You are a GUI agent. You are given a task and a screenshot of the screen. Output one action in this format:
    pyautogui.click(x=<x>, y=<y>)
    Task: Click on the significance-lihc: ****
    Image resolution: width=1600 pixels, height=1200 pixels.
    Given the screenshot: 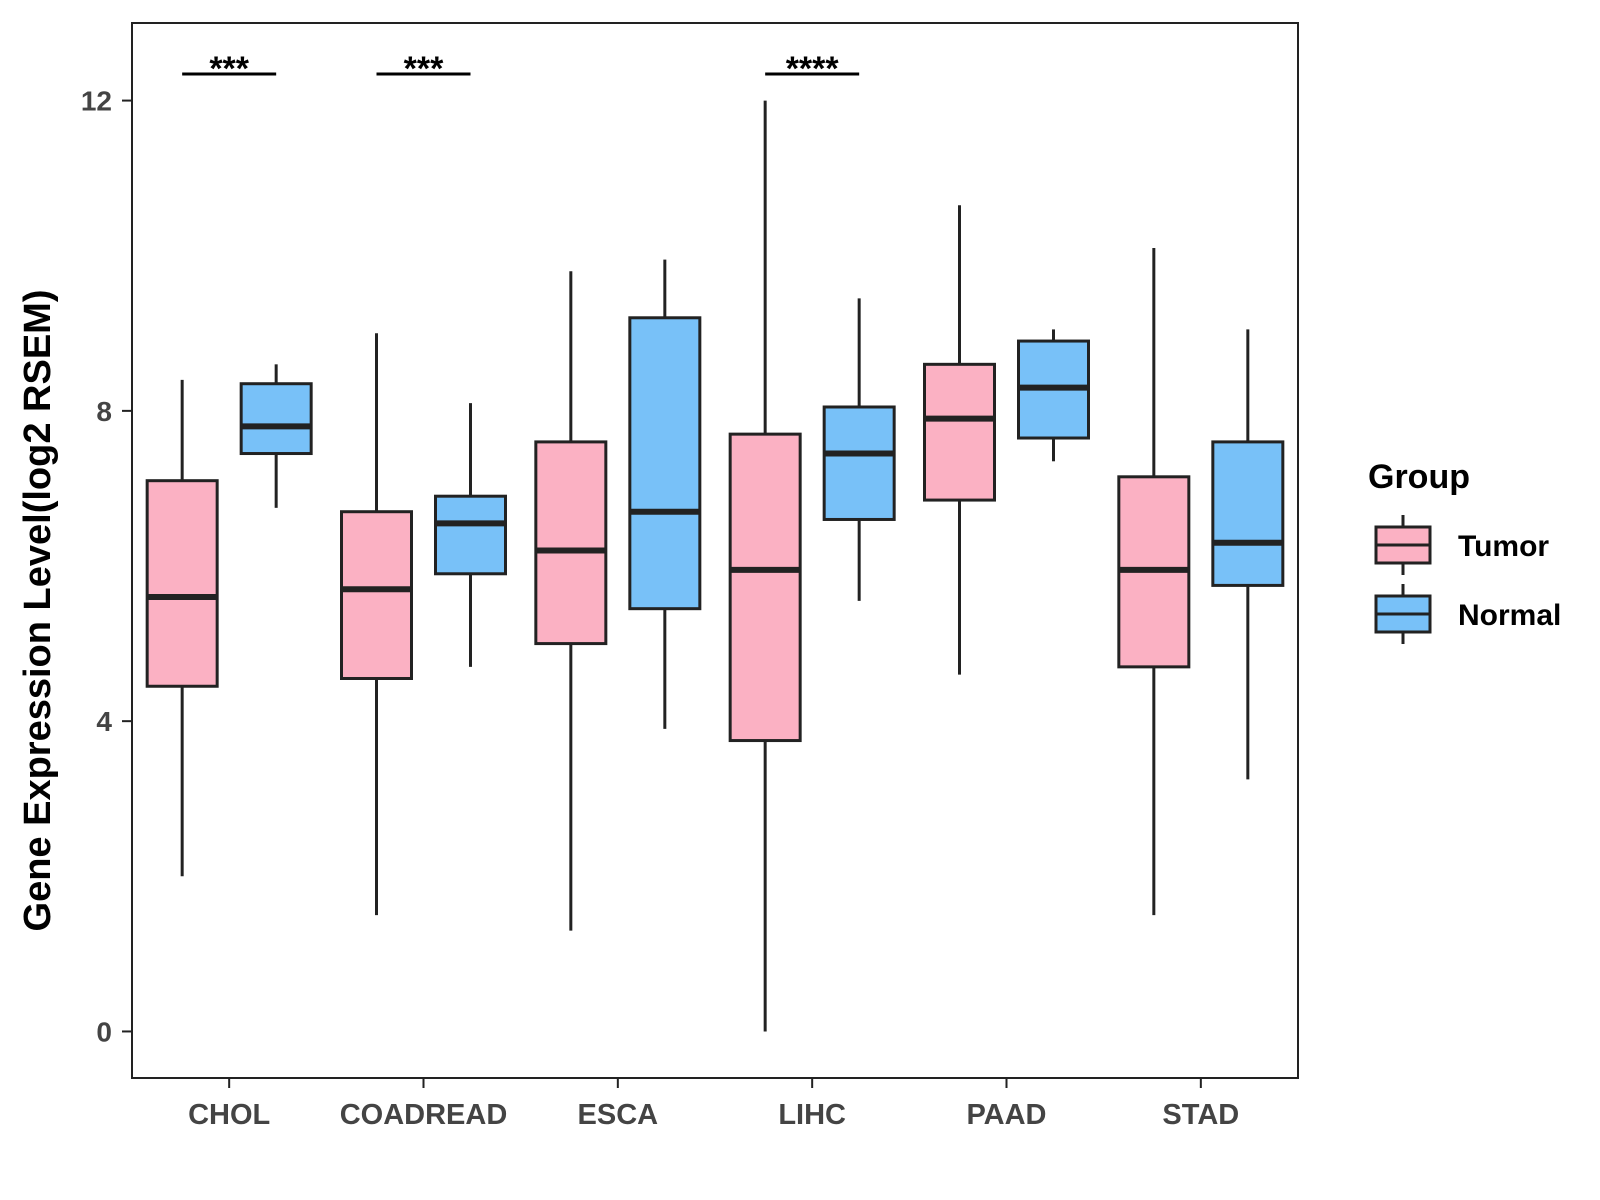 What is the action you would take?
    pyautogui.click(x=812, y=69)
    